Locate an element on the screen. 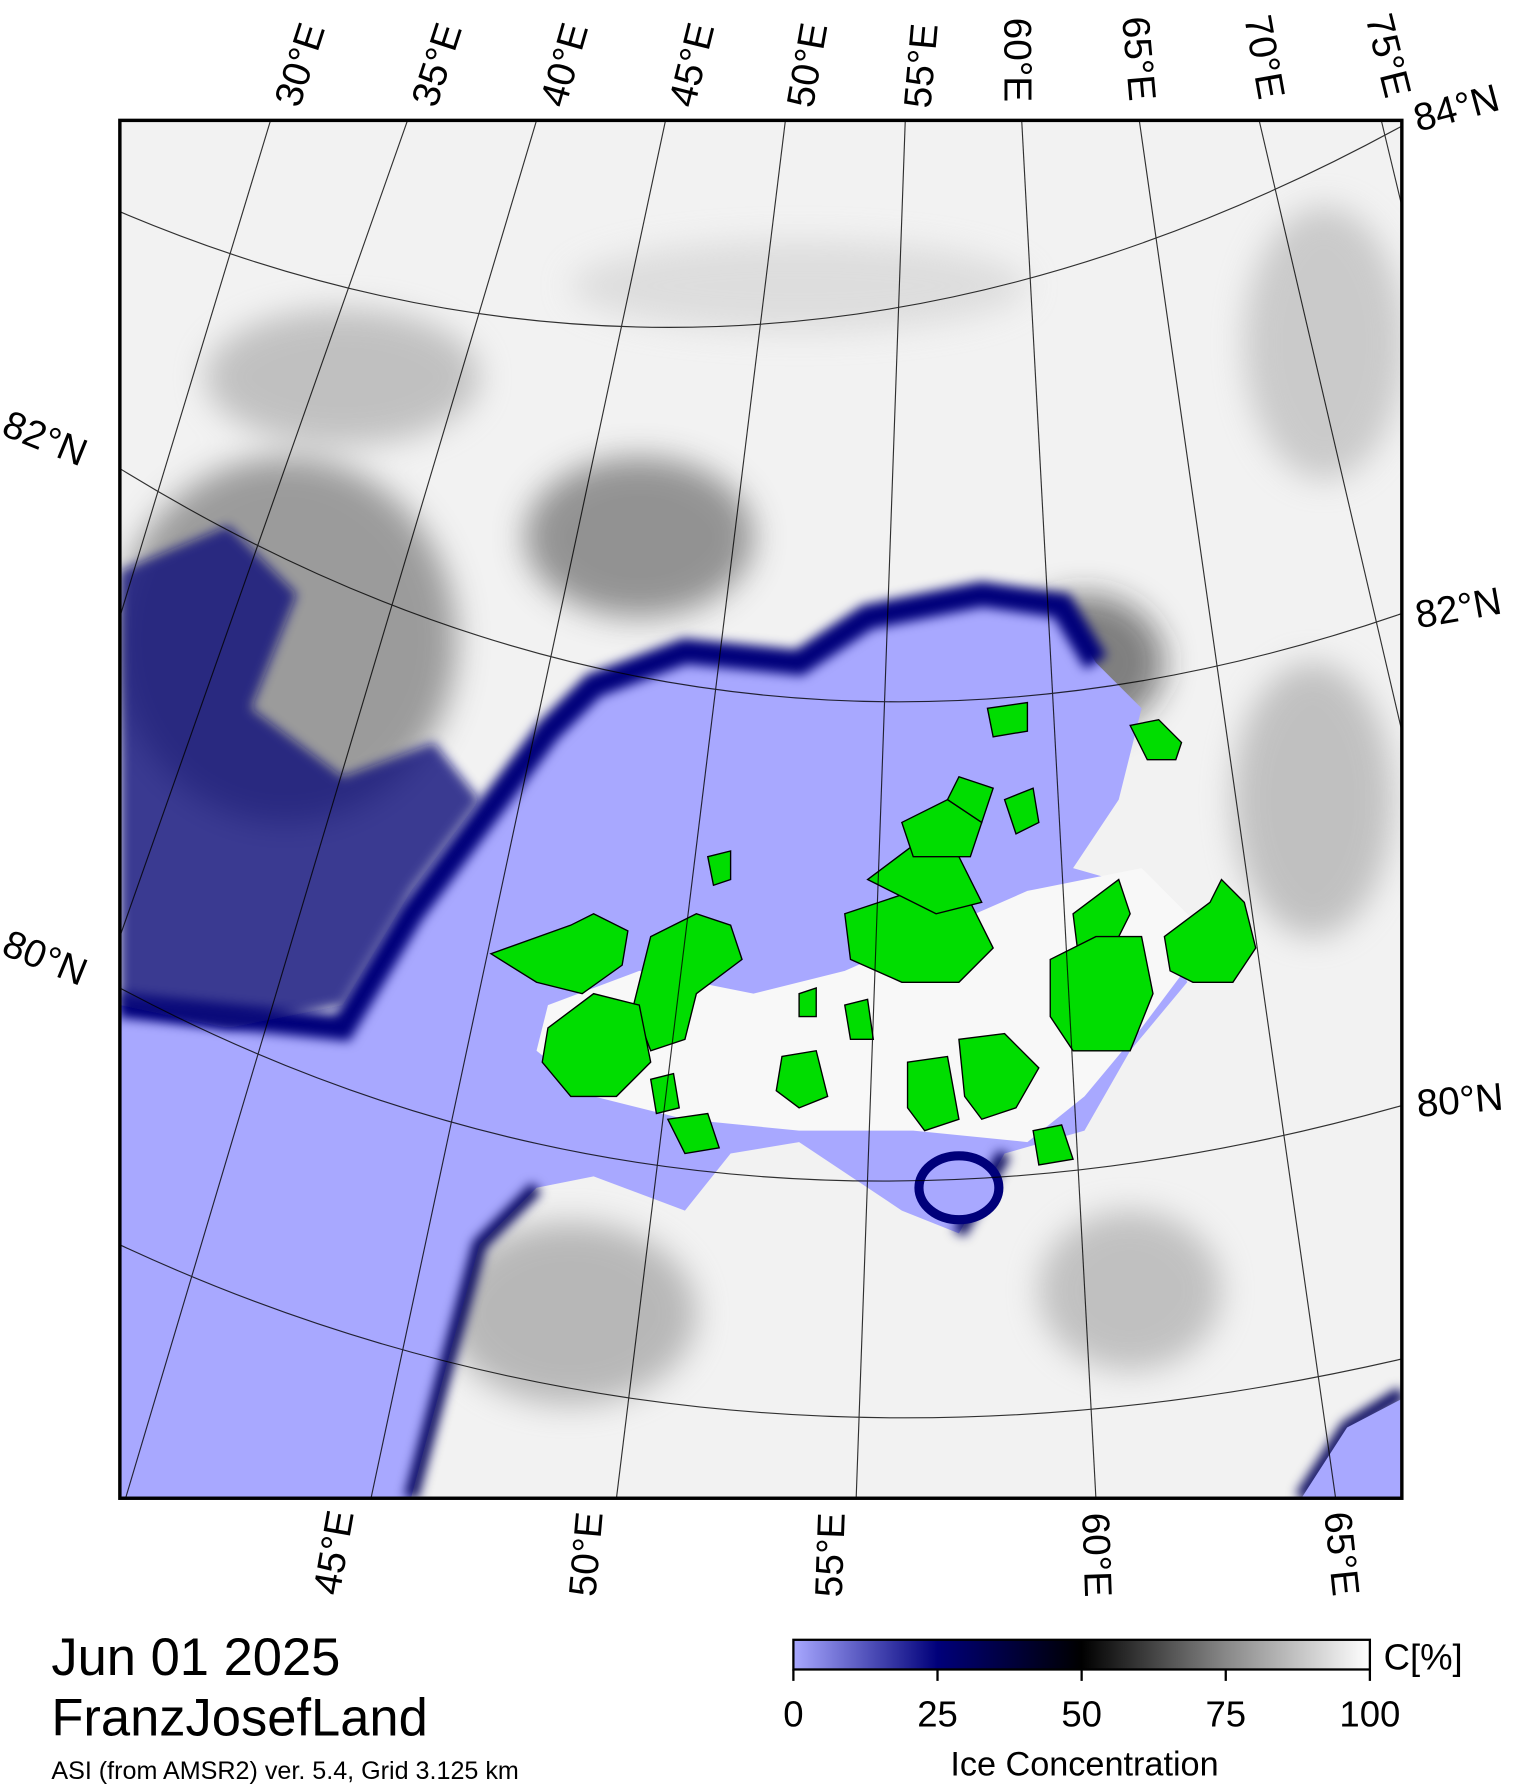 The width and height of the screenshot is (1516, 1791). colorbar-tick-label: 0 is located at coordinates (793, 1714).